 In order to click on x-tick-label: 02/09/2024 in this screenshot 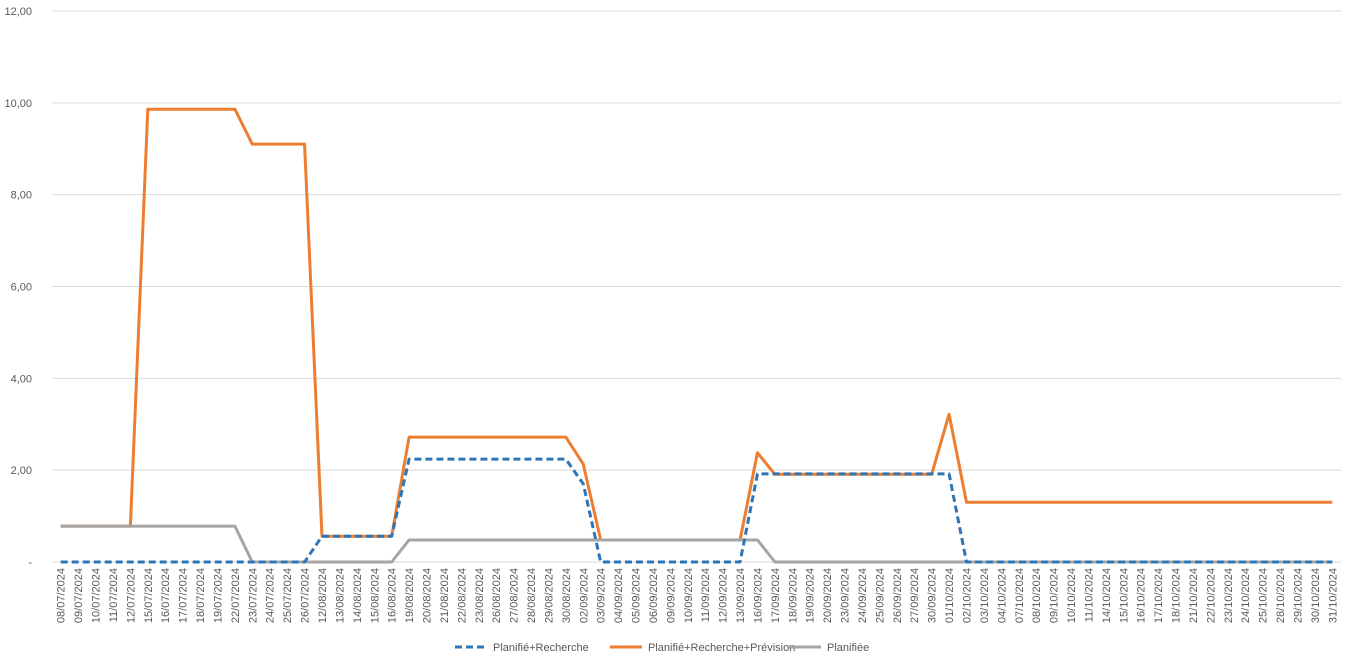, I will do `click(584, 595)`.